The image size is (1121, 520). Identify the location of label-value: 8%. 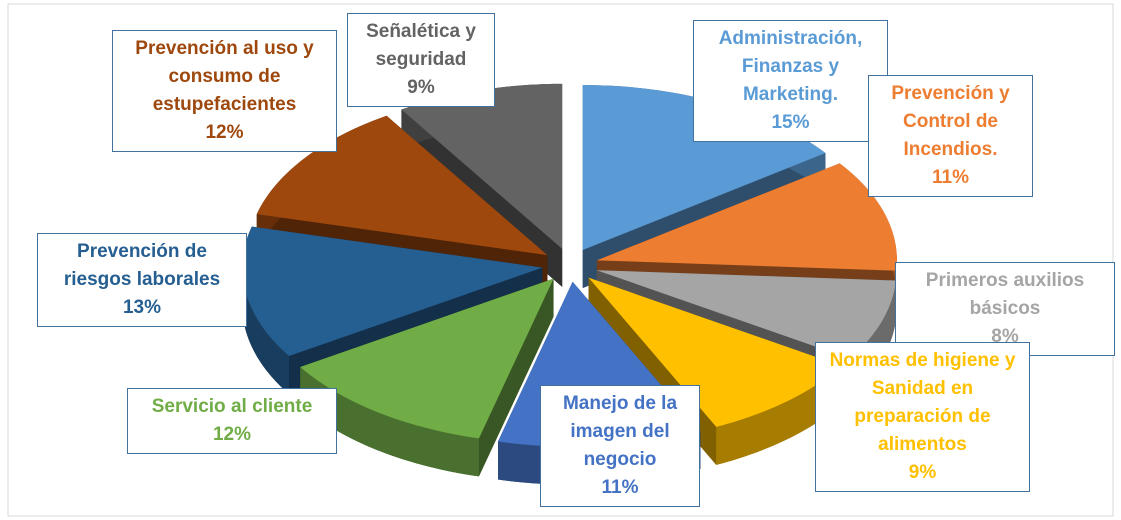
(1005, 336).